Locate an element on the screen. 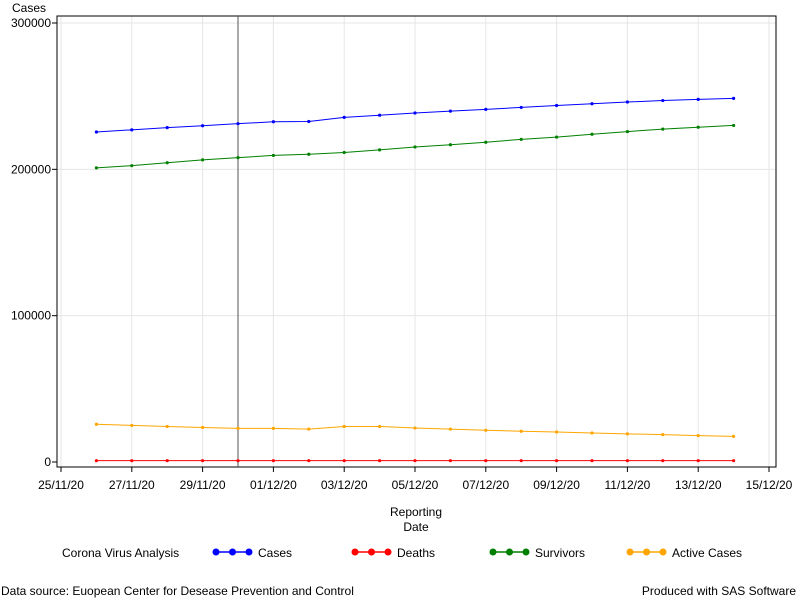 The height and width of the screenshot is (600, 800). x-tick-label: 09/12/20 is located at coordinates (556, 485).